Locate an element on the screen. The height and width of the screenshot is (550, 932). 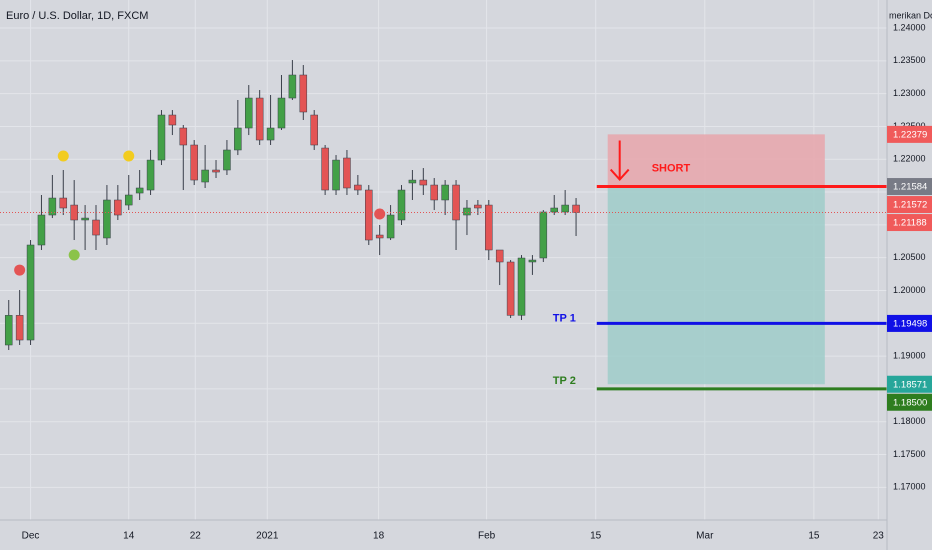
x-tick-label: 2021 is located at coordinates (267, 536).